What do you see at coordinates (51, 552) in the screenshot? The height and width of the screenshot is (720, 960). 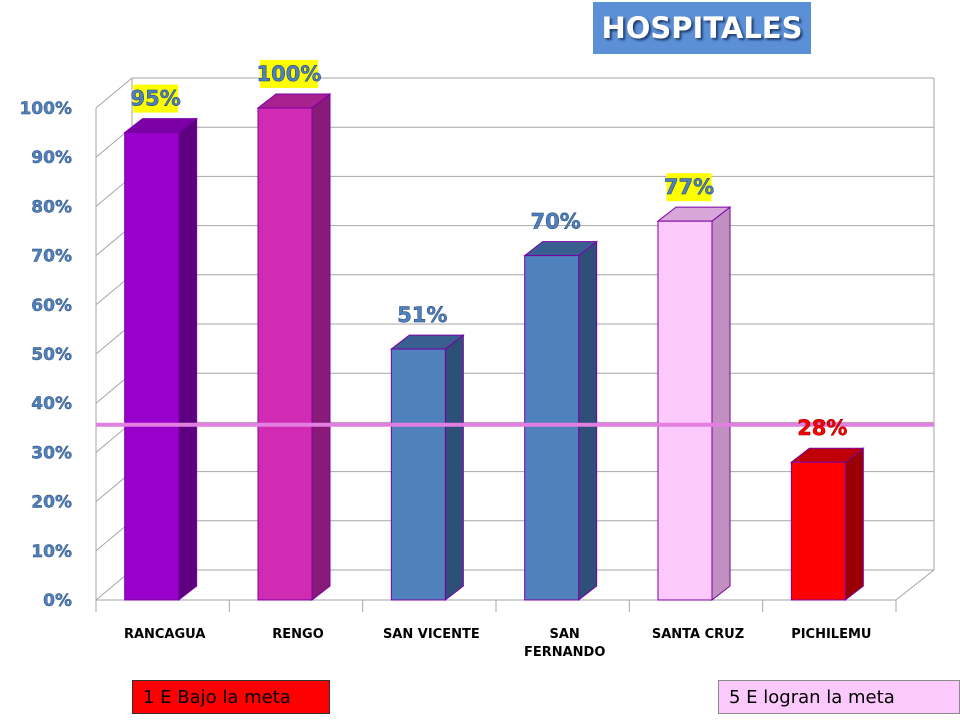 I see `y-tick-label: 10%` at bounding box center [51, 552].